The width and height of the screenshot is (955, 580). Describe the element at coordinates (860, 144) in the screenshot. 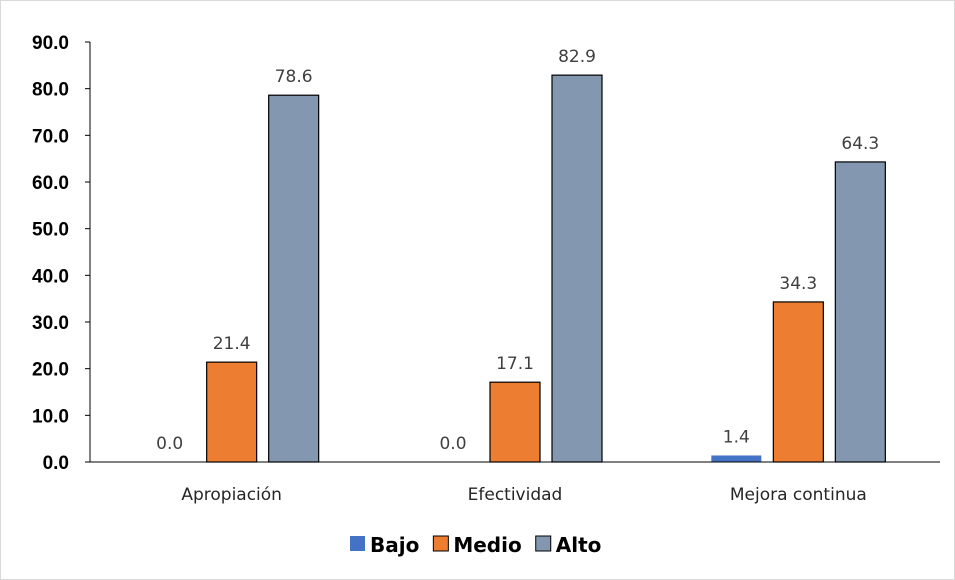

I see `data-label: 64.3` at that location.